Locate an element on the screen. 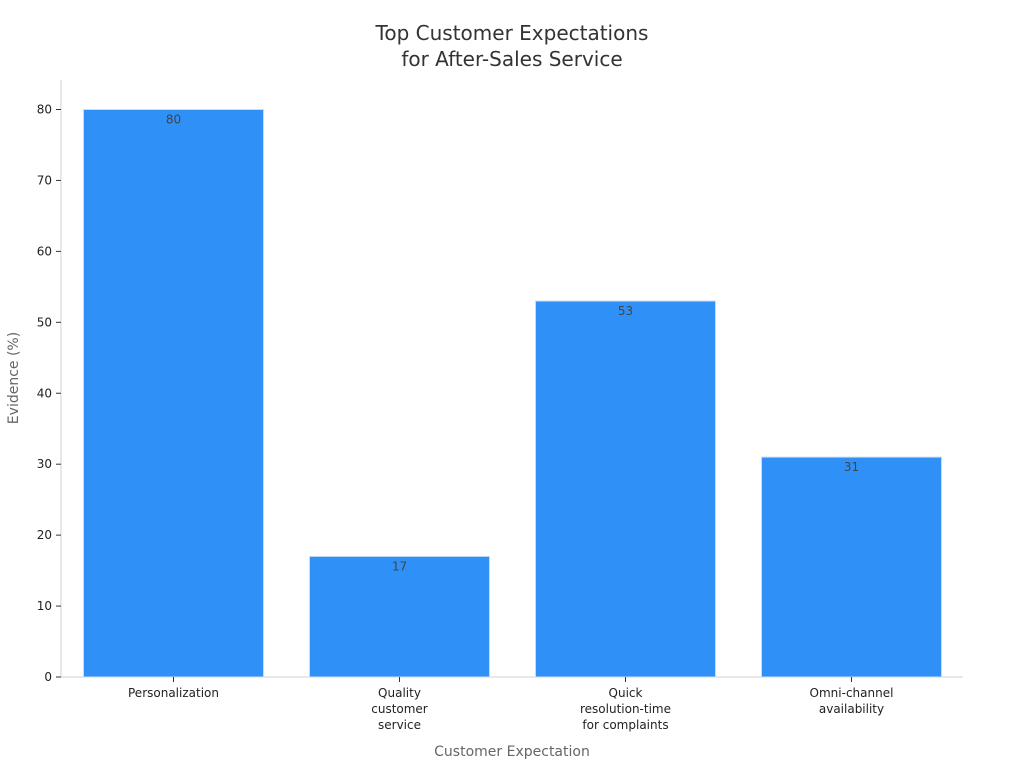 The width and height of the screenshot is (1024, 768). y-axis-ticks: 0 10 20 30 40 50 60 70 80 is located at coordinates (49, 393).